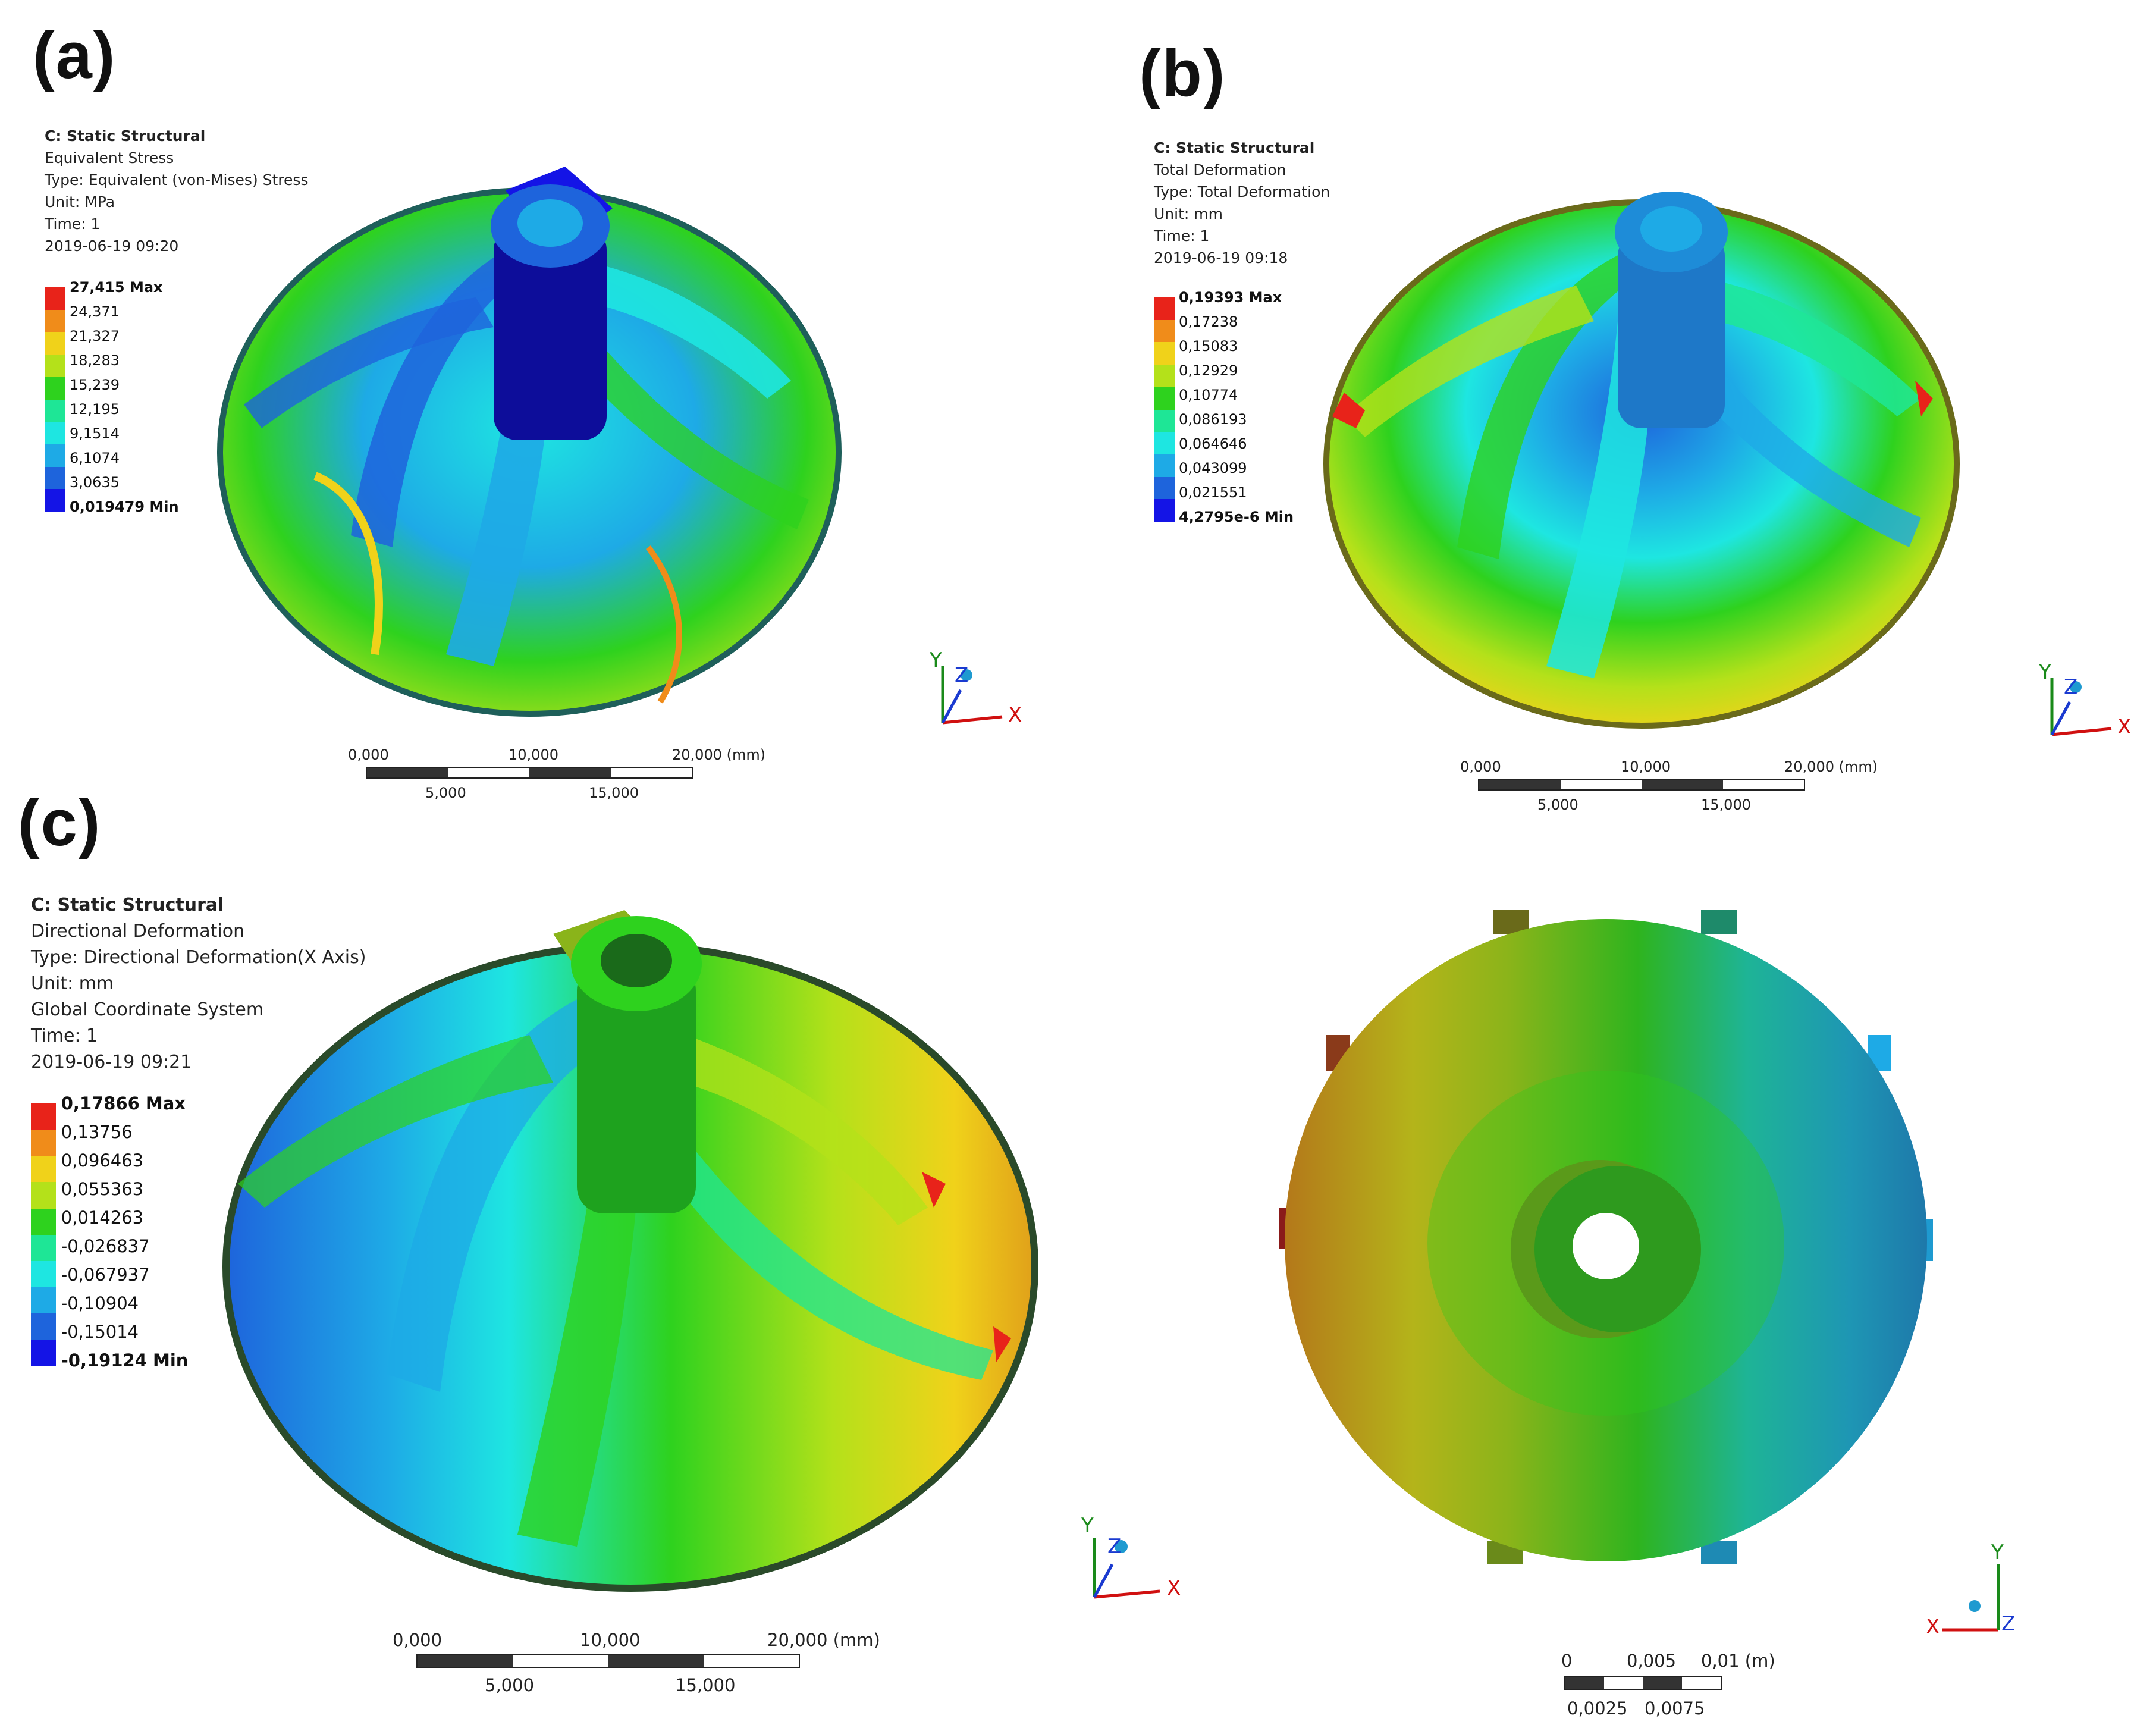  I want to click on scale-top-1-b: 10,000, so click(1646, 766).